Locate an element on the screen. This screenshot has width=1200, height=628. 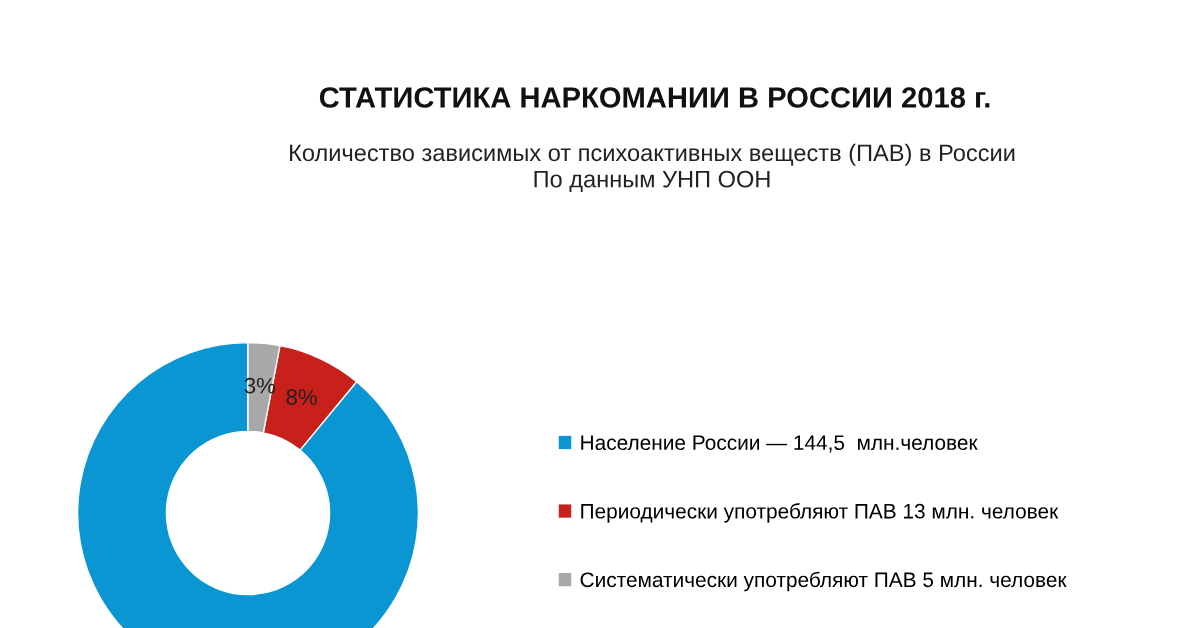
legend-label: Население России — 144,5 млн.человек is located at coordinates (779, 444).